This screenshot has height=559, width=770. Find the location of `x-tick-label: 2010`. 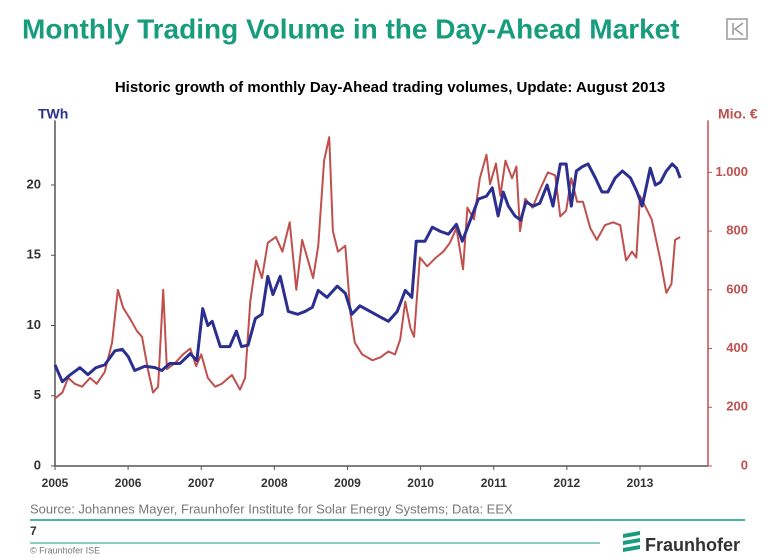

x-tick-label: 2010 is located at coordinates (420, 483).